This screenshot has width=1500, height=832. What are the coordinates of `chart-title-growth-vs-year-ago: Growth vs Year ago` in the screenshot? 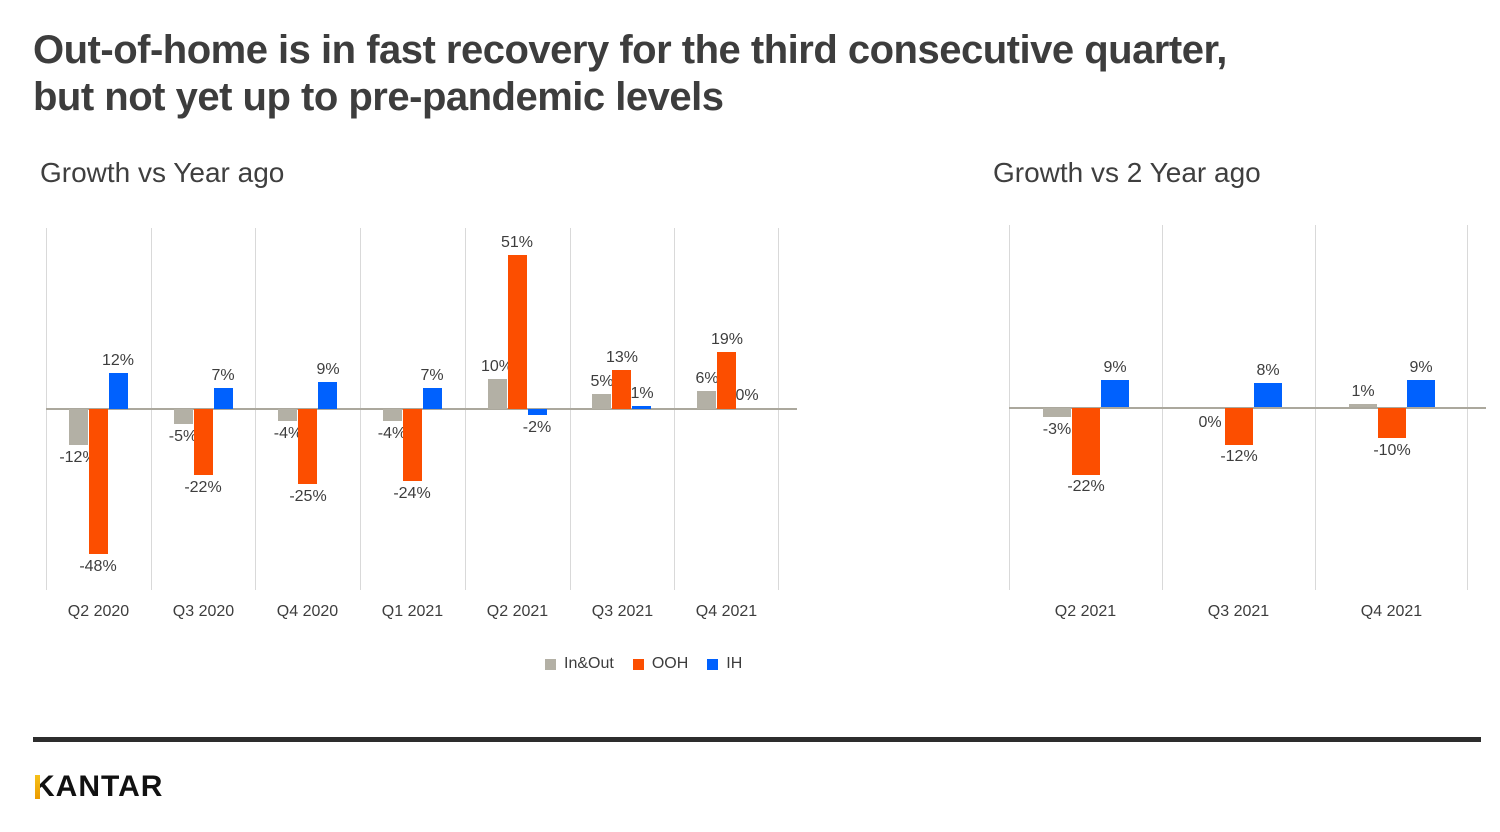 It's located at (162, 172).